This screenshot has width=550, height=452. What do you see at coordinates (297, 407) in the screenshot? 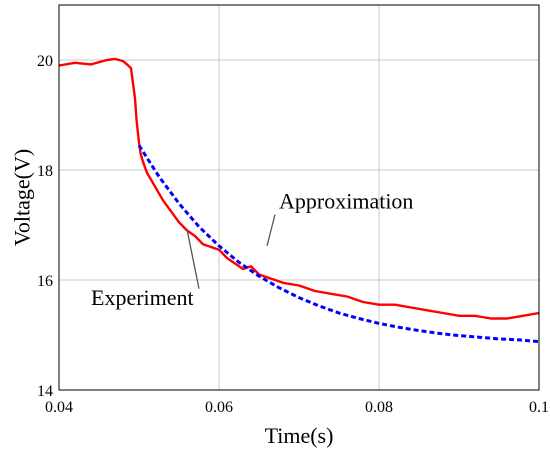
I see `x-axis-ticks: 0.04 0.06 0.08 0.1` at bounding box center [297, 407].